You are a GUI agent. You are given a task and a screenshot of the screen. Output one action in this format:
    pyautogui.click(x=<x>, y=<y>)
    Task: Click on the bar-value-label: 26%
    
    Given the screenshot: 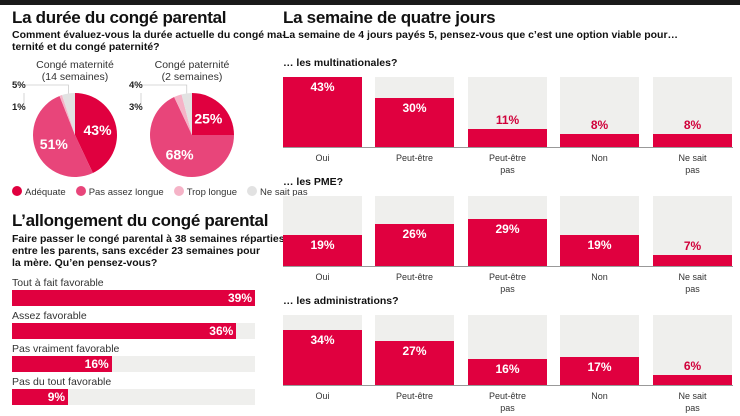 What is the action you would take?
    pyautogui.click(x=414, y=233)
    